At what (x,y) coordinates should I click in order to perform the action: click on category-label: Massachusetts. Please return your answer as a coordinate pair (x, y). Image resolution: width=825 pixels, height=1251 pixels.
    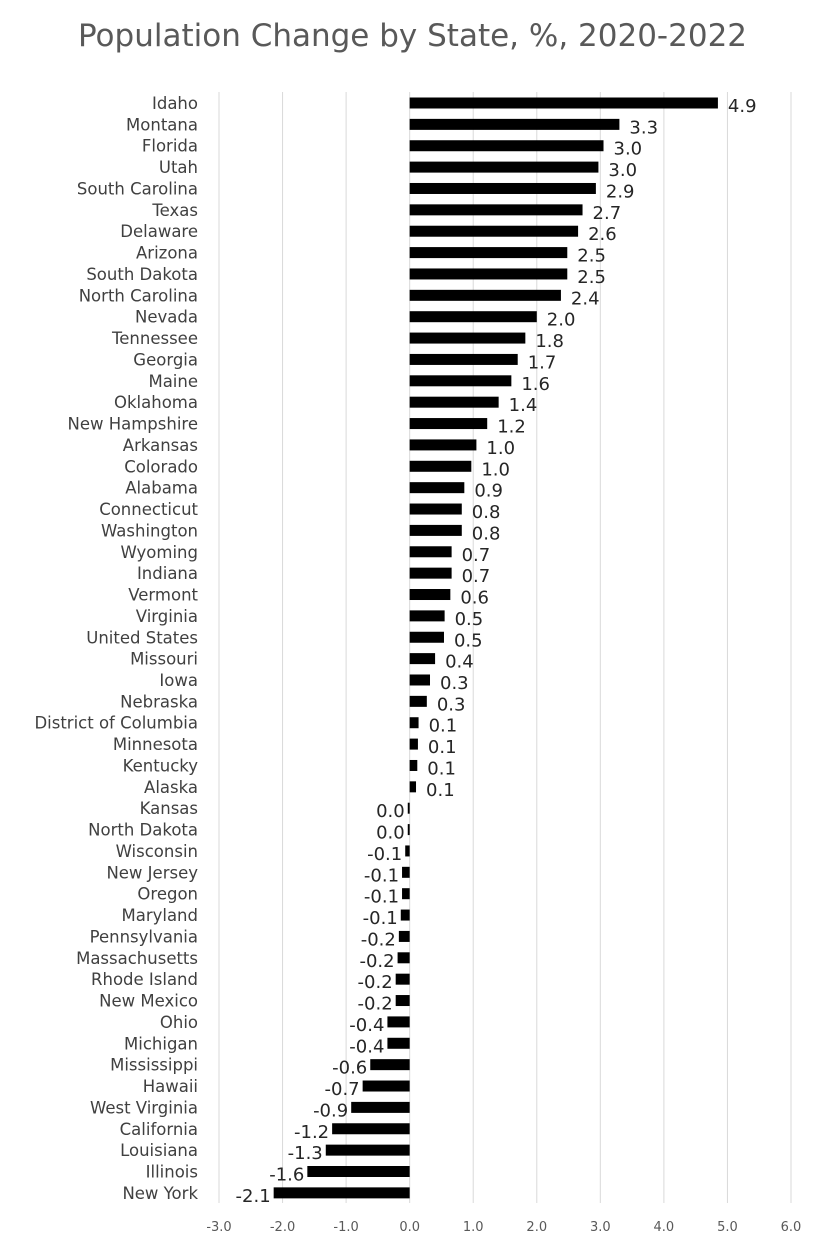
    Looking at the image, I should click on (137, 958).